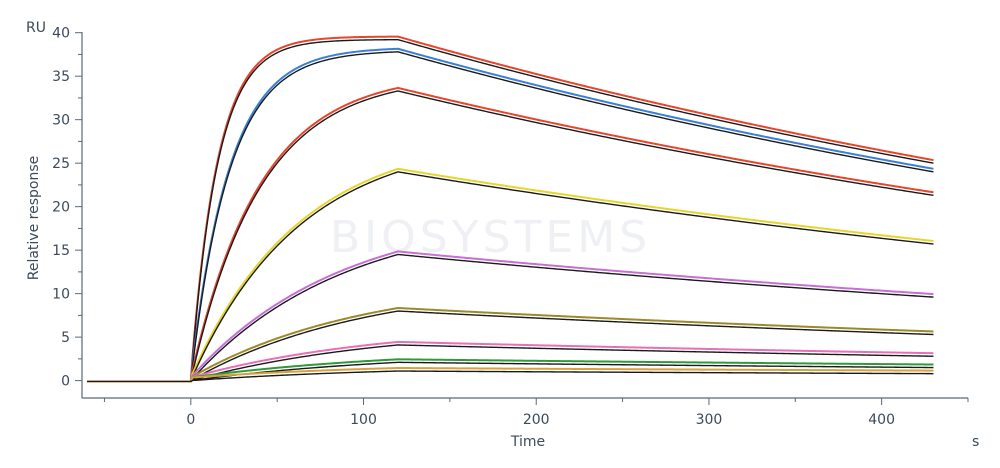 The image size is (1000, 468). I want to click on y-unit-label: RU, so click(36, 28).